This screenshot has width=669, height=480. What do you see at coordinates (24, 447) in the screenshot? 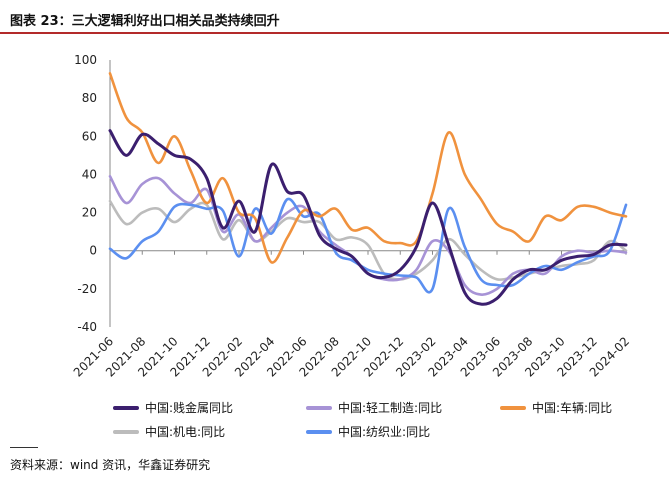
I see `footer-divider` at bounding box center [24, 447].